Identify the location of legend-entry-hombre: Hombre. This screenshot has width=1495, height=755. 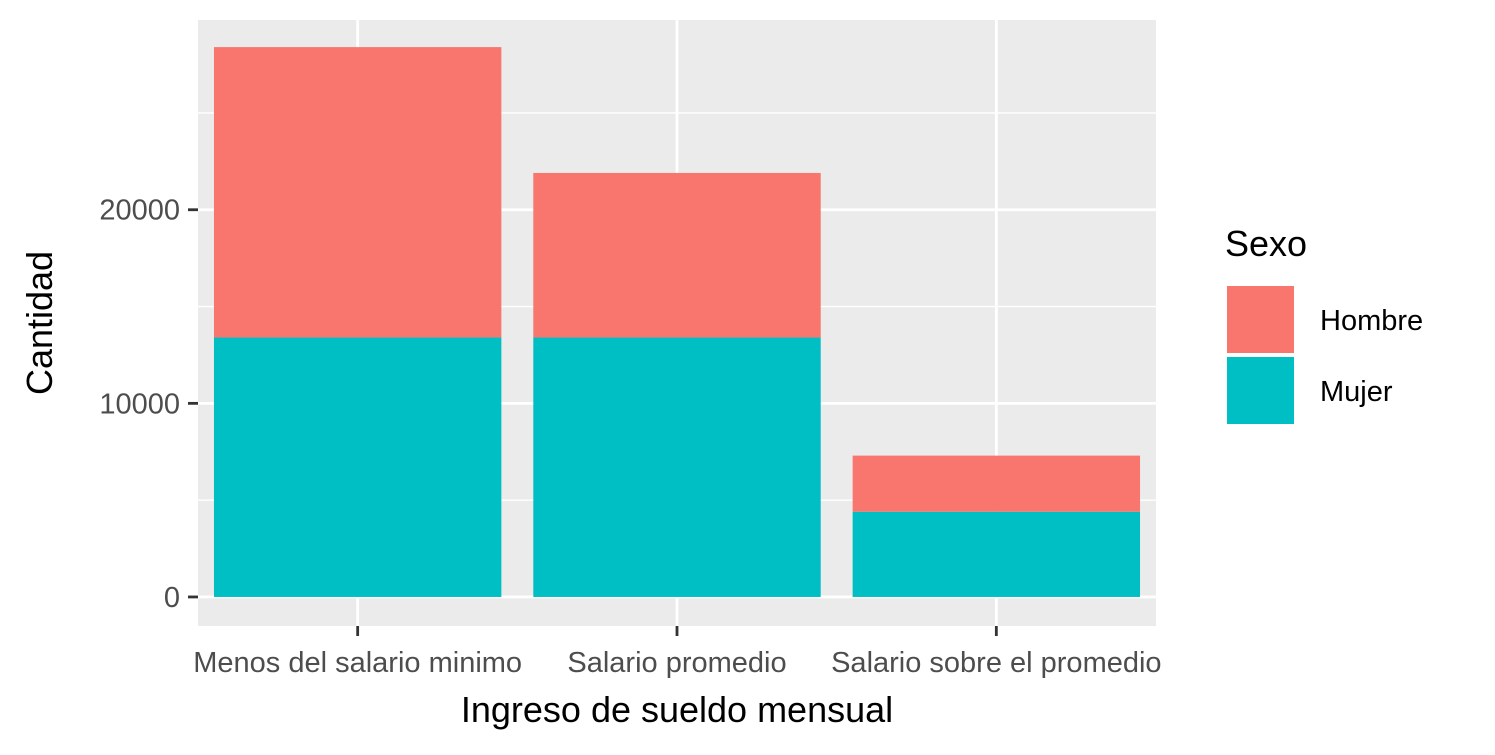
(1325, 319).